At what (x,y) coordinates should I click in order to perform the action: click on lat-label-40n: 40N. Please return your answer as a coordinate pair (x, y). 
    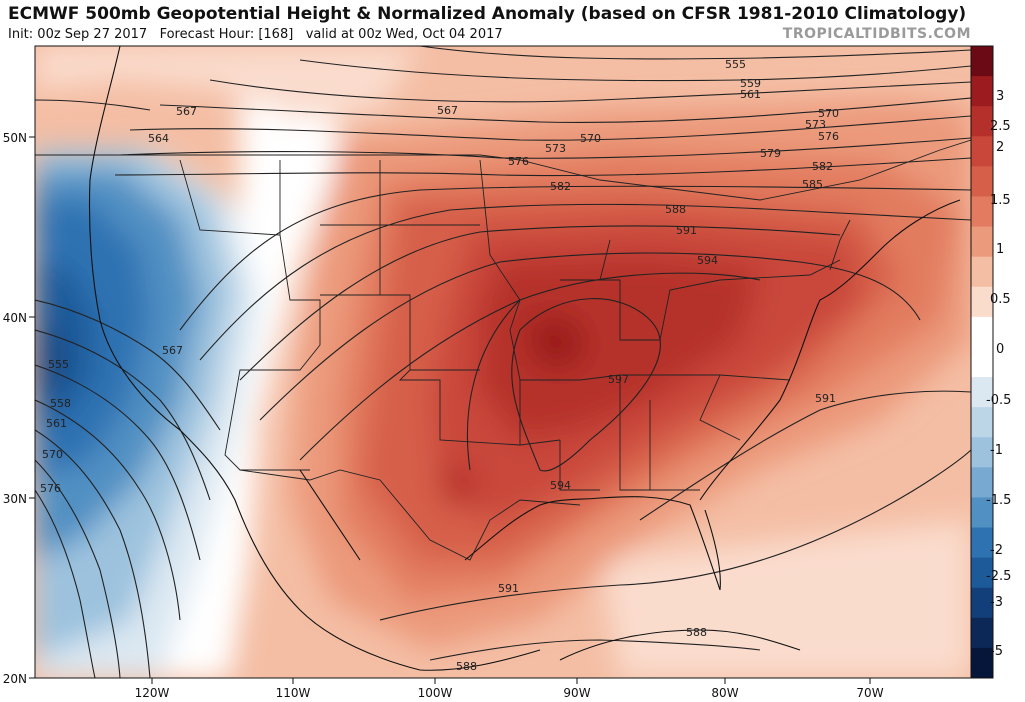
    Looking at the image, I should click on (15, 318).